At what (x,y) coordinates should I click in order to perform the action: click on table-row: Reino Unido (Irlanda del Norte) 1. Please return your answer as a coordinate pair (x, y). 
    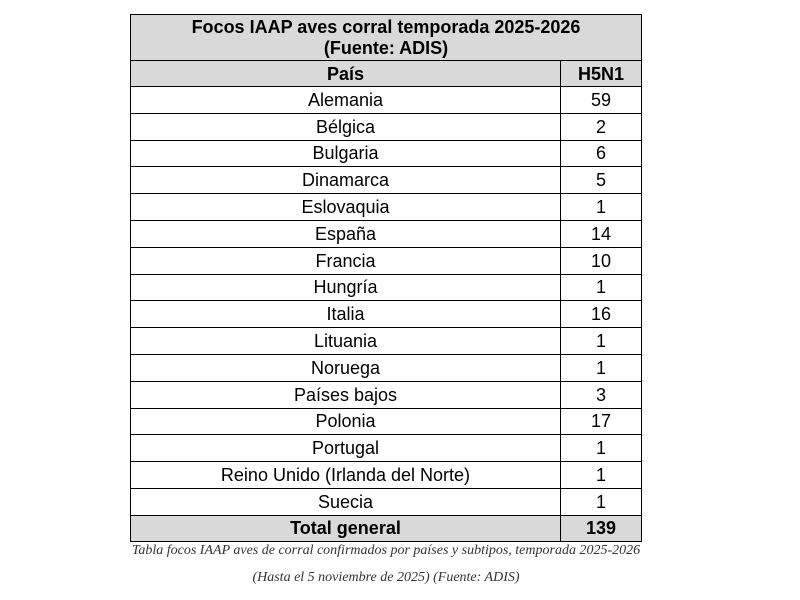
    Looking at the image, I should click on (386, 475).